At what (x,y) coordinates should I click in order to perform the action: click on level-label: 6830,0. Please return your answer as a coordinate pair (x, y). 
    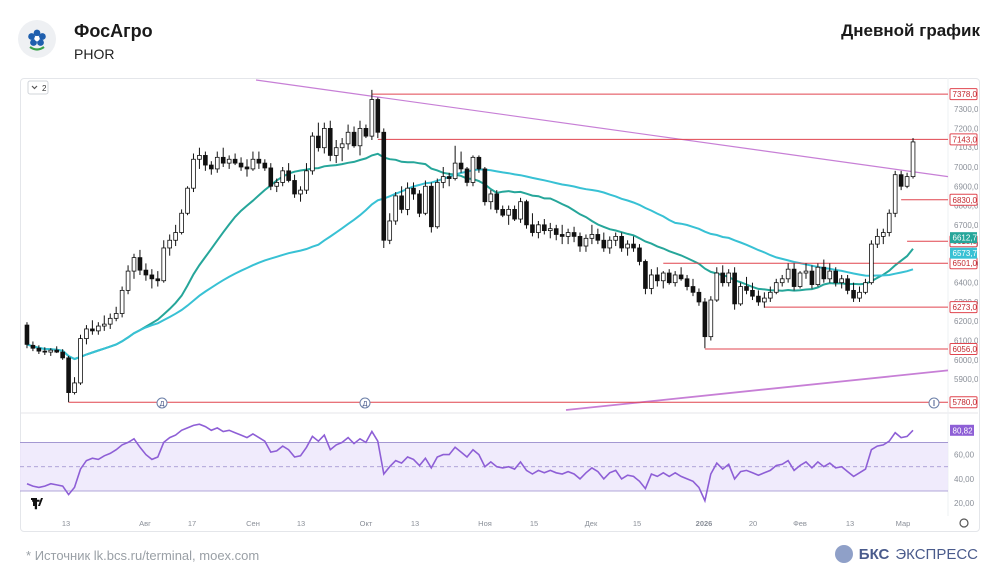
    Looking at the image, I should click on (965, 200).